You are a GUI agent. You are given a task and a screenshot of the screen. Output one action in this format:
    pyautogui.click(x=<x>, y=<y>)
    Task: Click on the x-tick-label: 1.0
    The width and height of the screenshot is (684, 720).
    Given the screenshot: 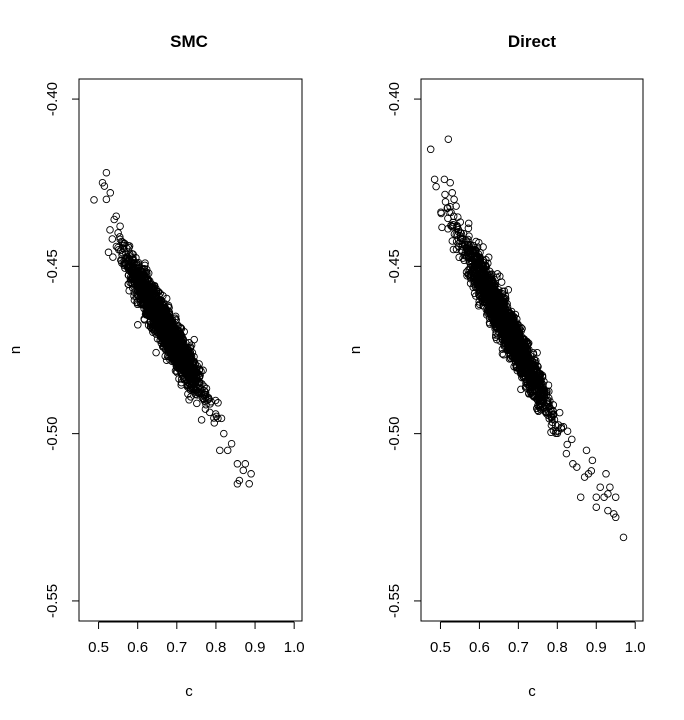 What is the action you would take?
    pyautogui.click(x=294, y=647)
    